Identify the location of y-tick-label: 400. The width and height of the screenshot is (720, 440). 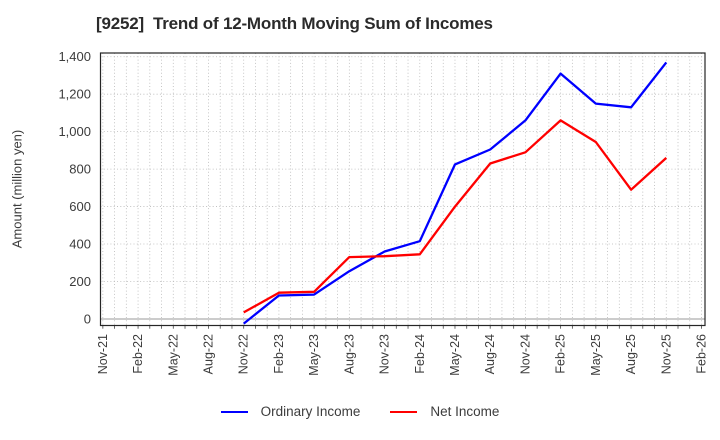
(80, 244).